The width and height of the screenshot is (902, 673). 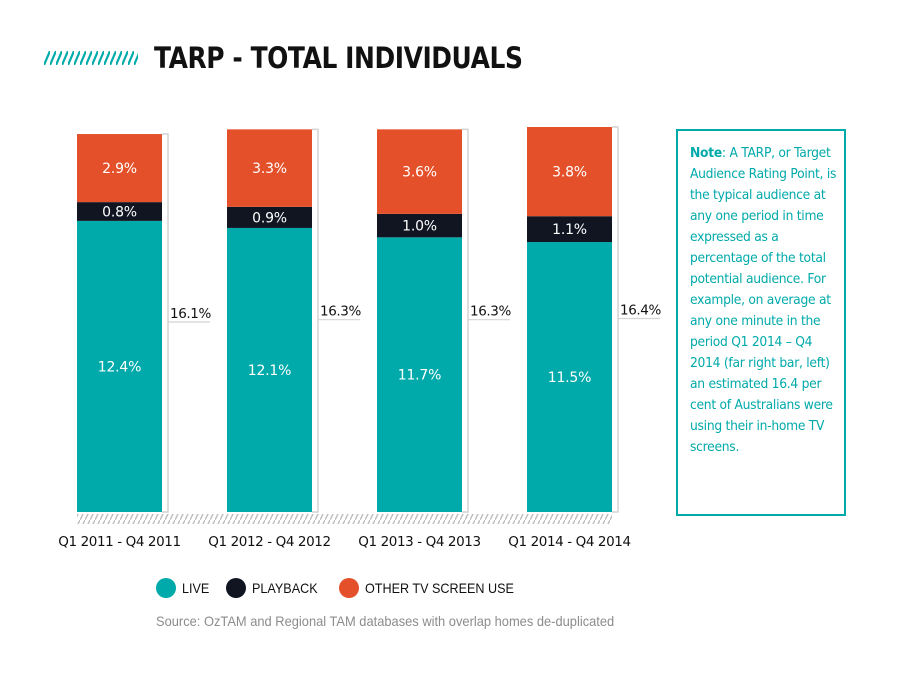 What do you see at coordinates (640, 311) in the screenshot?
I see `total-label-3: 16.4%` at bounding box center [640, 311].